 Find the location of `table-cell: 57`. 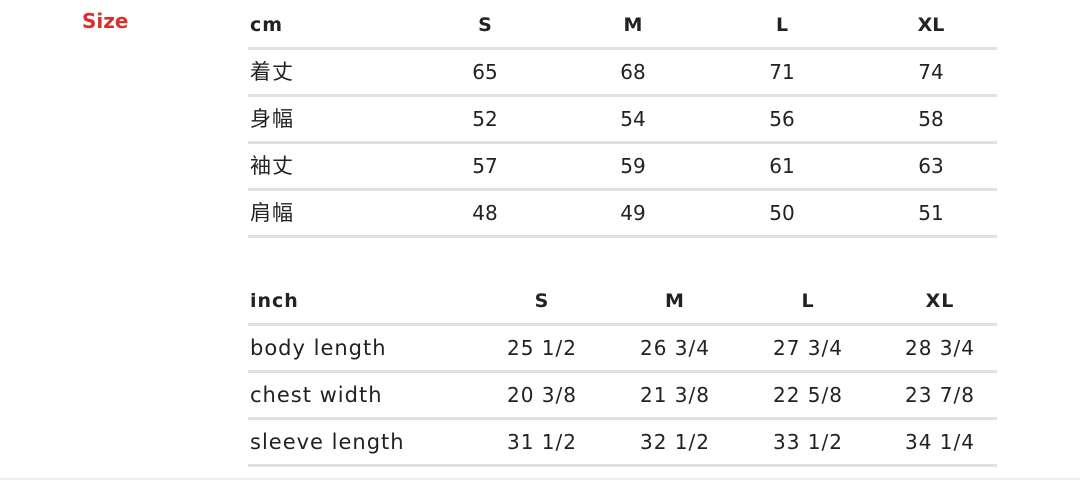

table-cell: 57 is located at coordinates (485, 166).